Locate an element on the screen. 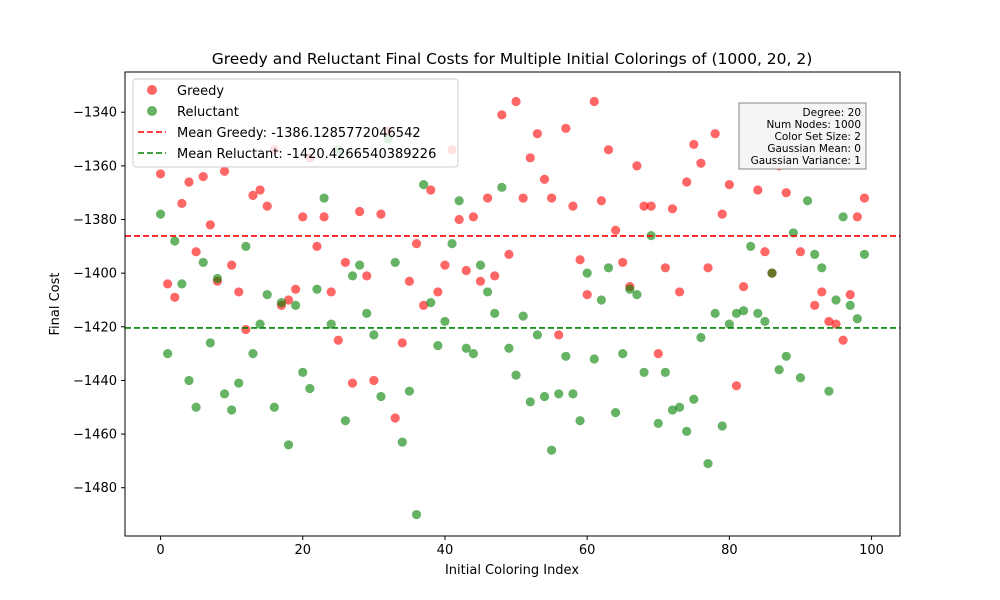 This screenshot has width=1000, height=600. x-tick-label: 20 is located at coordinates (302, 550).